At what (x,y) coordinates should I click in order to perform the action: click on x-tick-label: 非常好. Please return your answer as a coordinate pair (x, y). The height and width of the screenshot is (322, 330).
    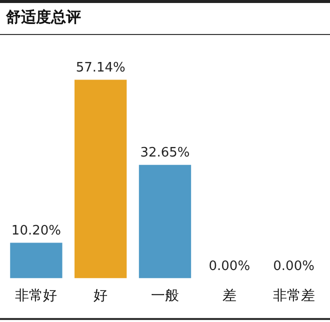
    Looking at the image, I should click on (36, 296).